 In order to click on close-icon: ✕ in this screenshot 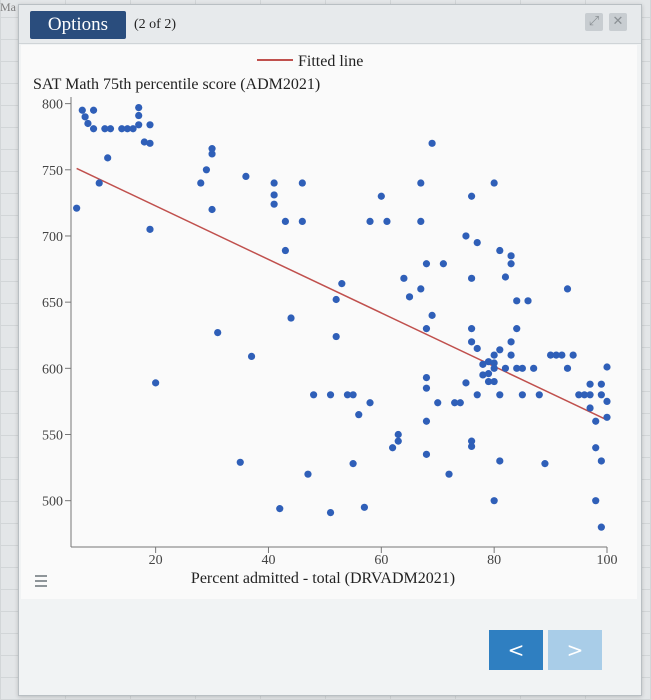, I will do `click(618, 22)`.